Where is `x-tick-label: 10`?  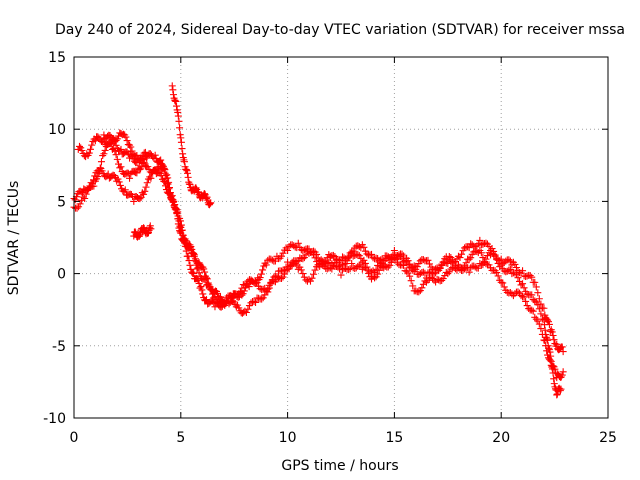 x-tick-label: 10 is located at coordinates (288, 438).